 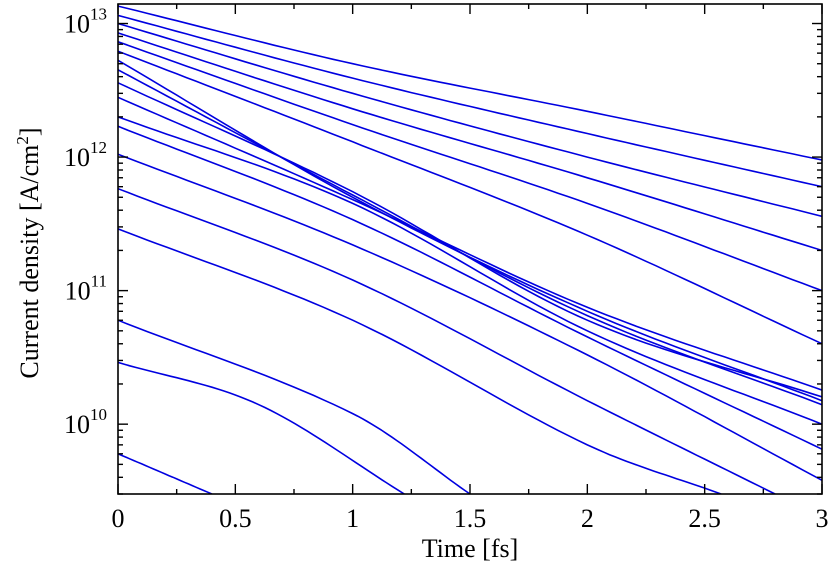 I want to click on x-tick-label: 2, so click(x=587, y=518).